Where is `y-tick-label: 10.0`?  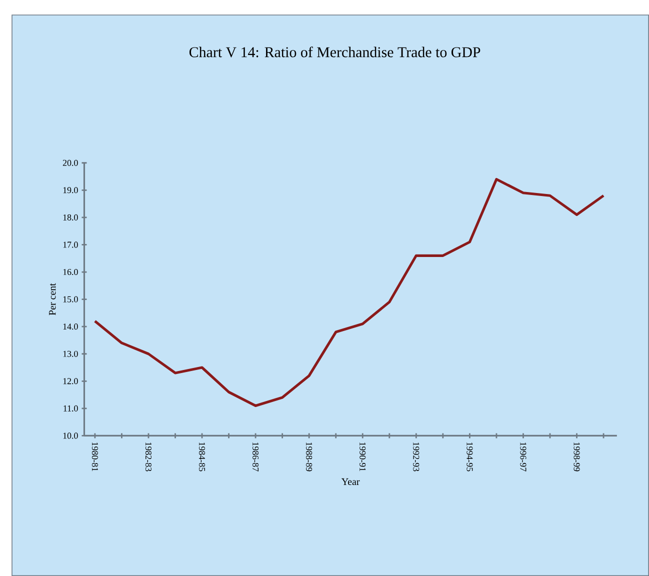
y-tick-label: 10.0 is located at coordinates (70, 435).